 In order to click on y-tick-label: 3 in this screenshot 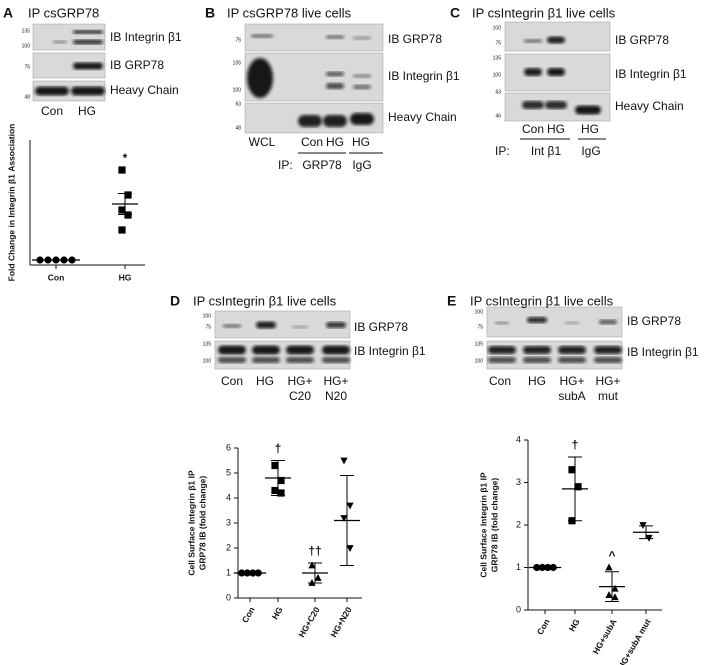, I will do `click(518, 482)`.